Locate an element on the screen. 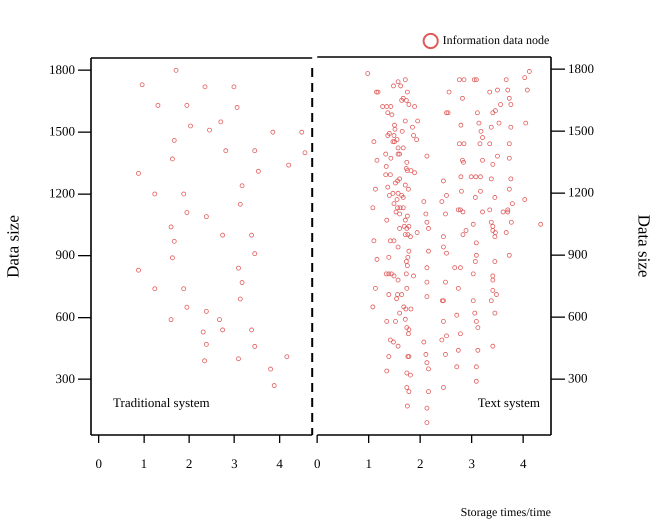 Image resolution: width=657 pixels, height=524 pixels. legend-label: Information data node is located at coordinates (496, 40).